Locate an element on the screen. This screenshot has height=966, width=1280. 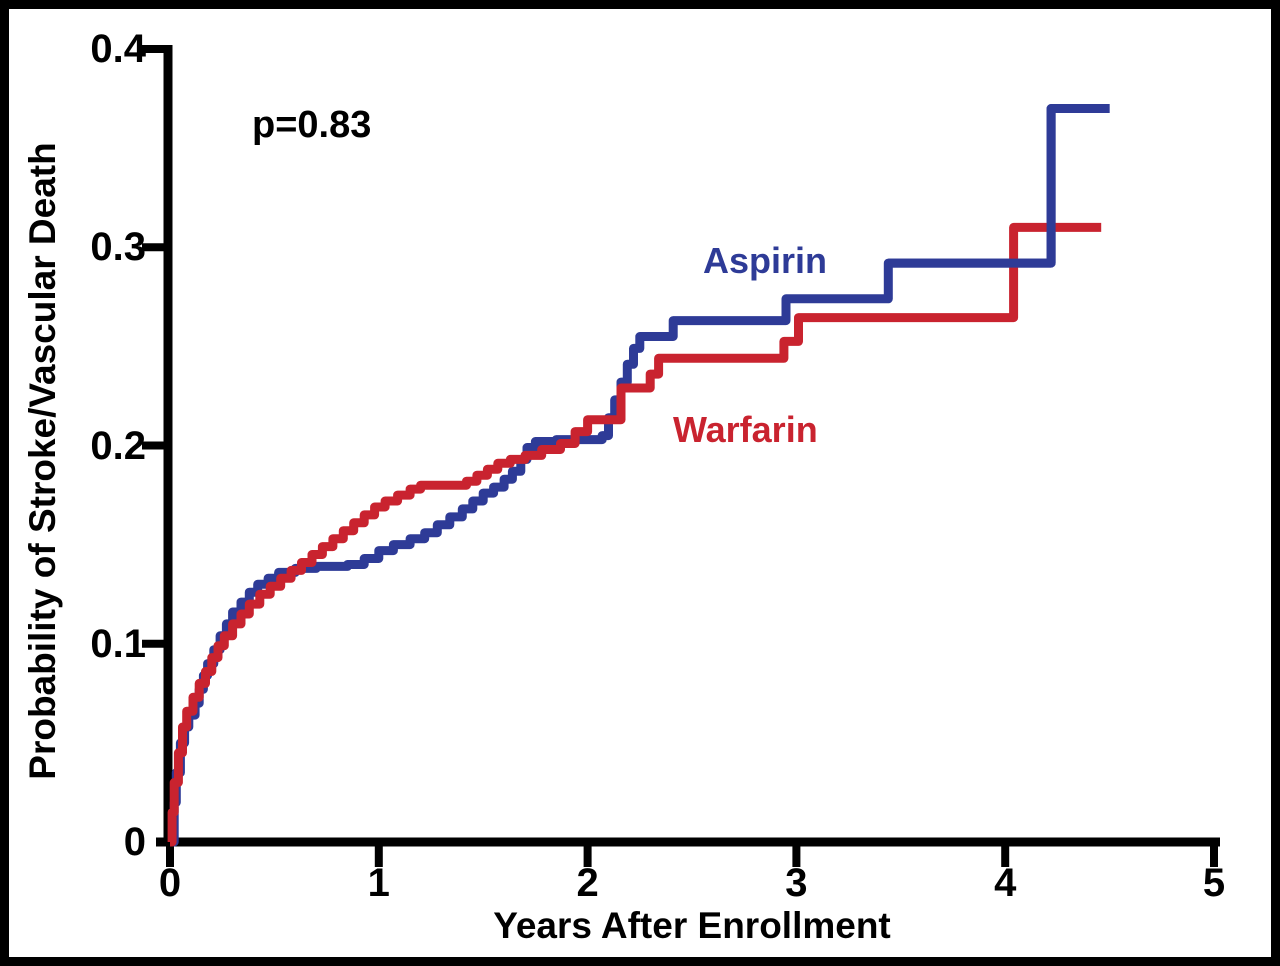
x-tick-label-2: 2 is located at coordinates (587, 883).